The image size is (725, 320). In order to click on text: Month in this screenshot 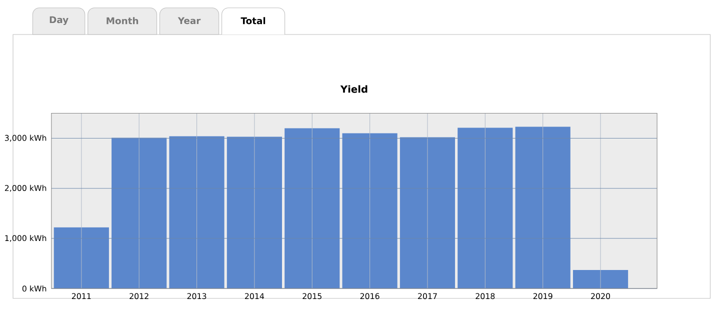, I will do `click(122, 20)`.